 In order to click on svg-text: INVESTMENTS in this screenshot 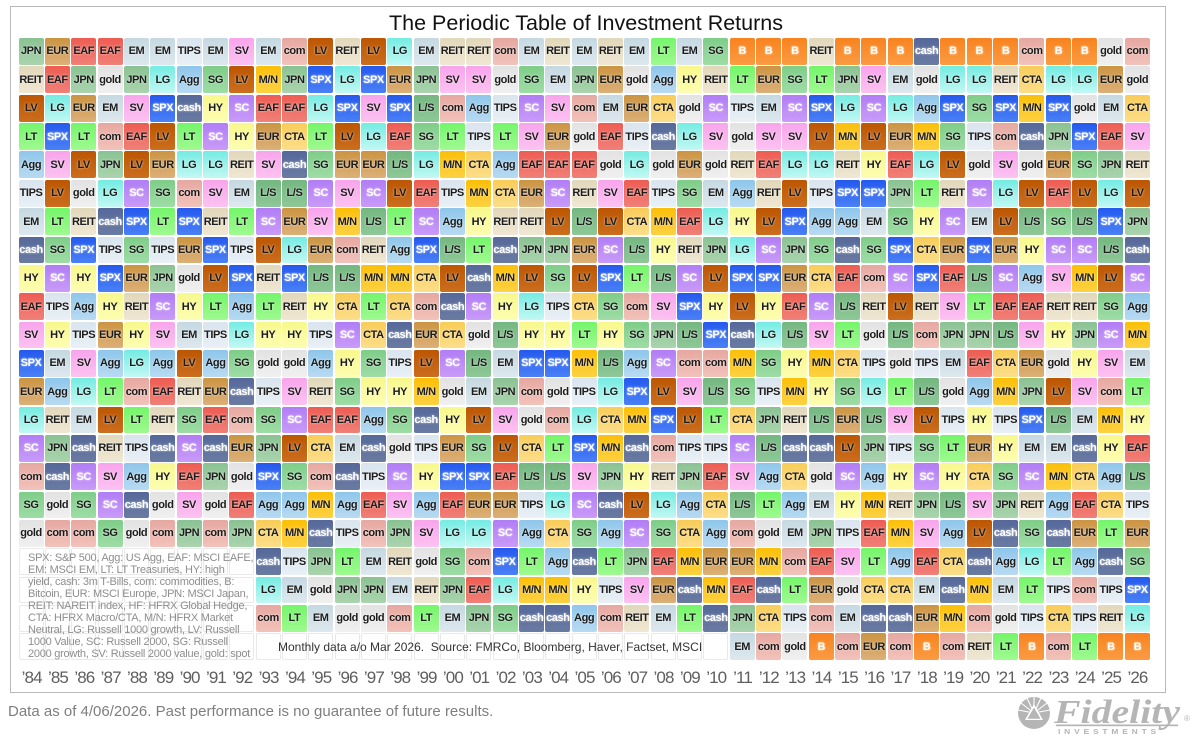, I will do `click(1109, 731)`.